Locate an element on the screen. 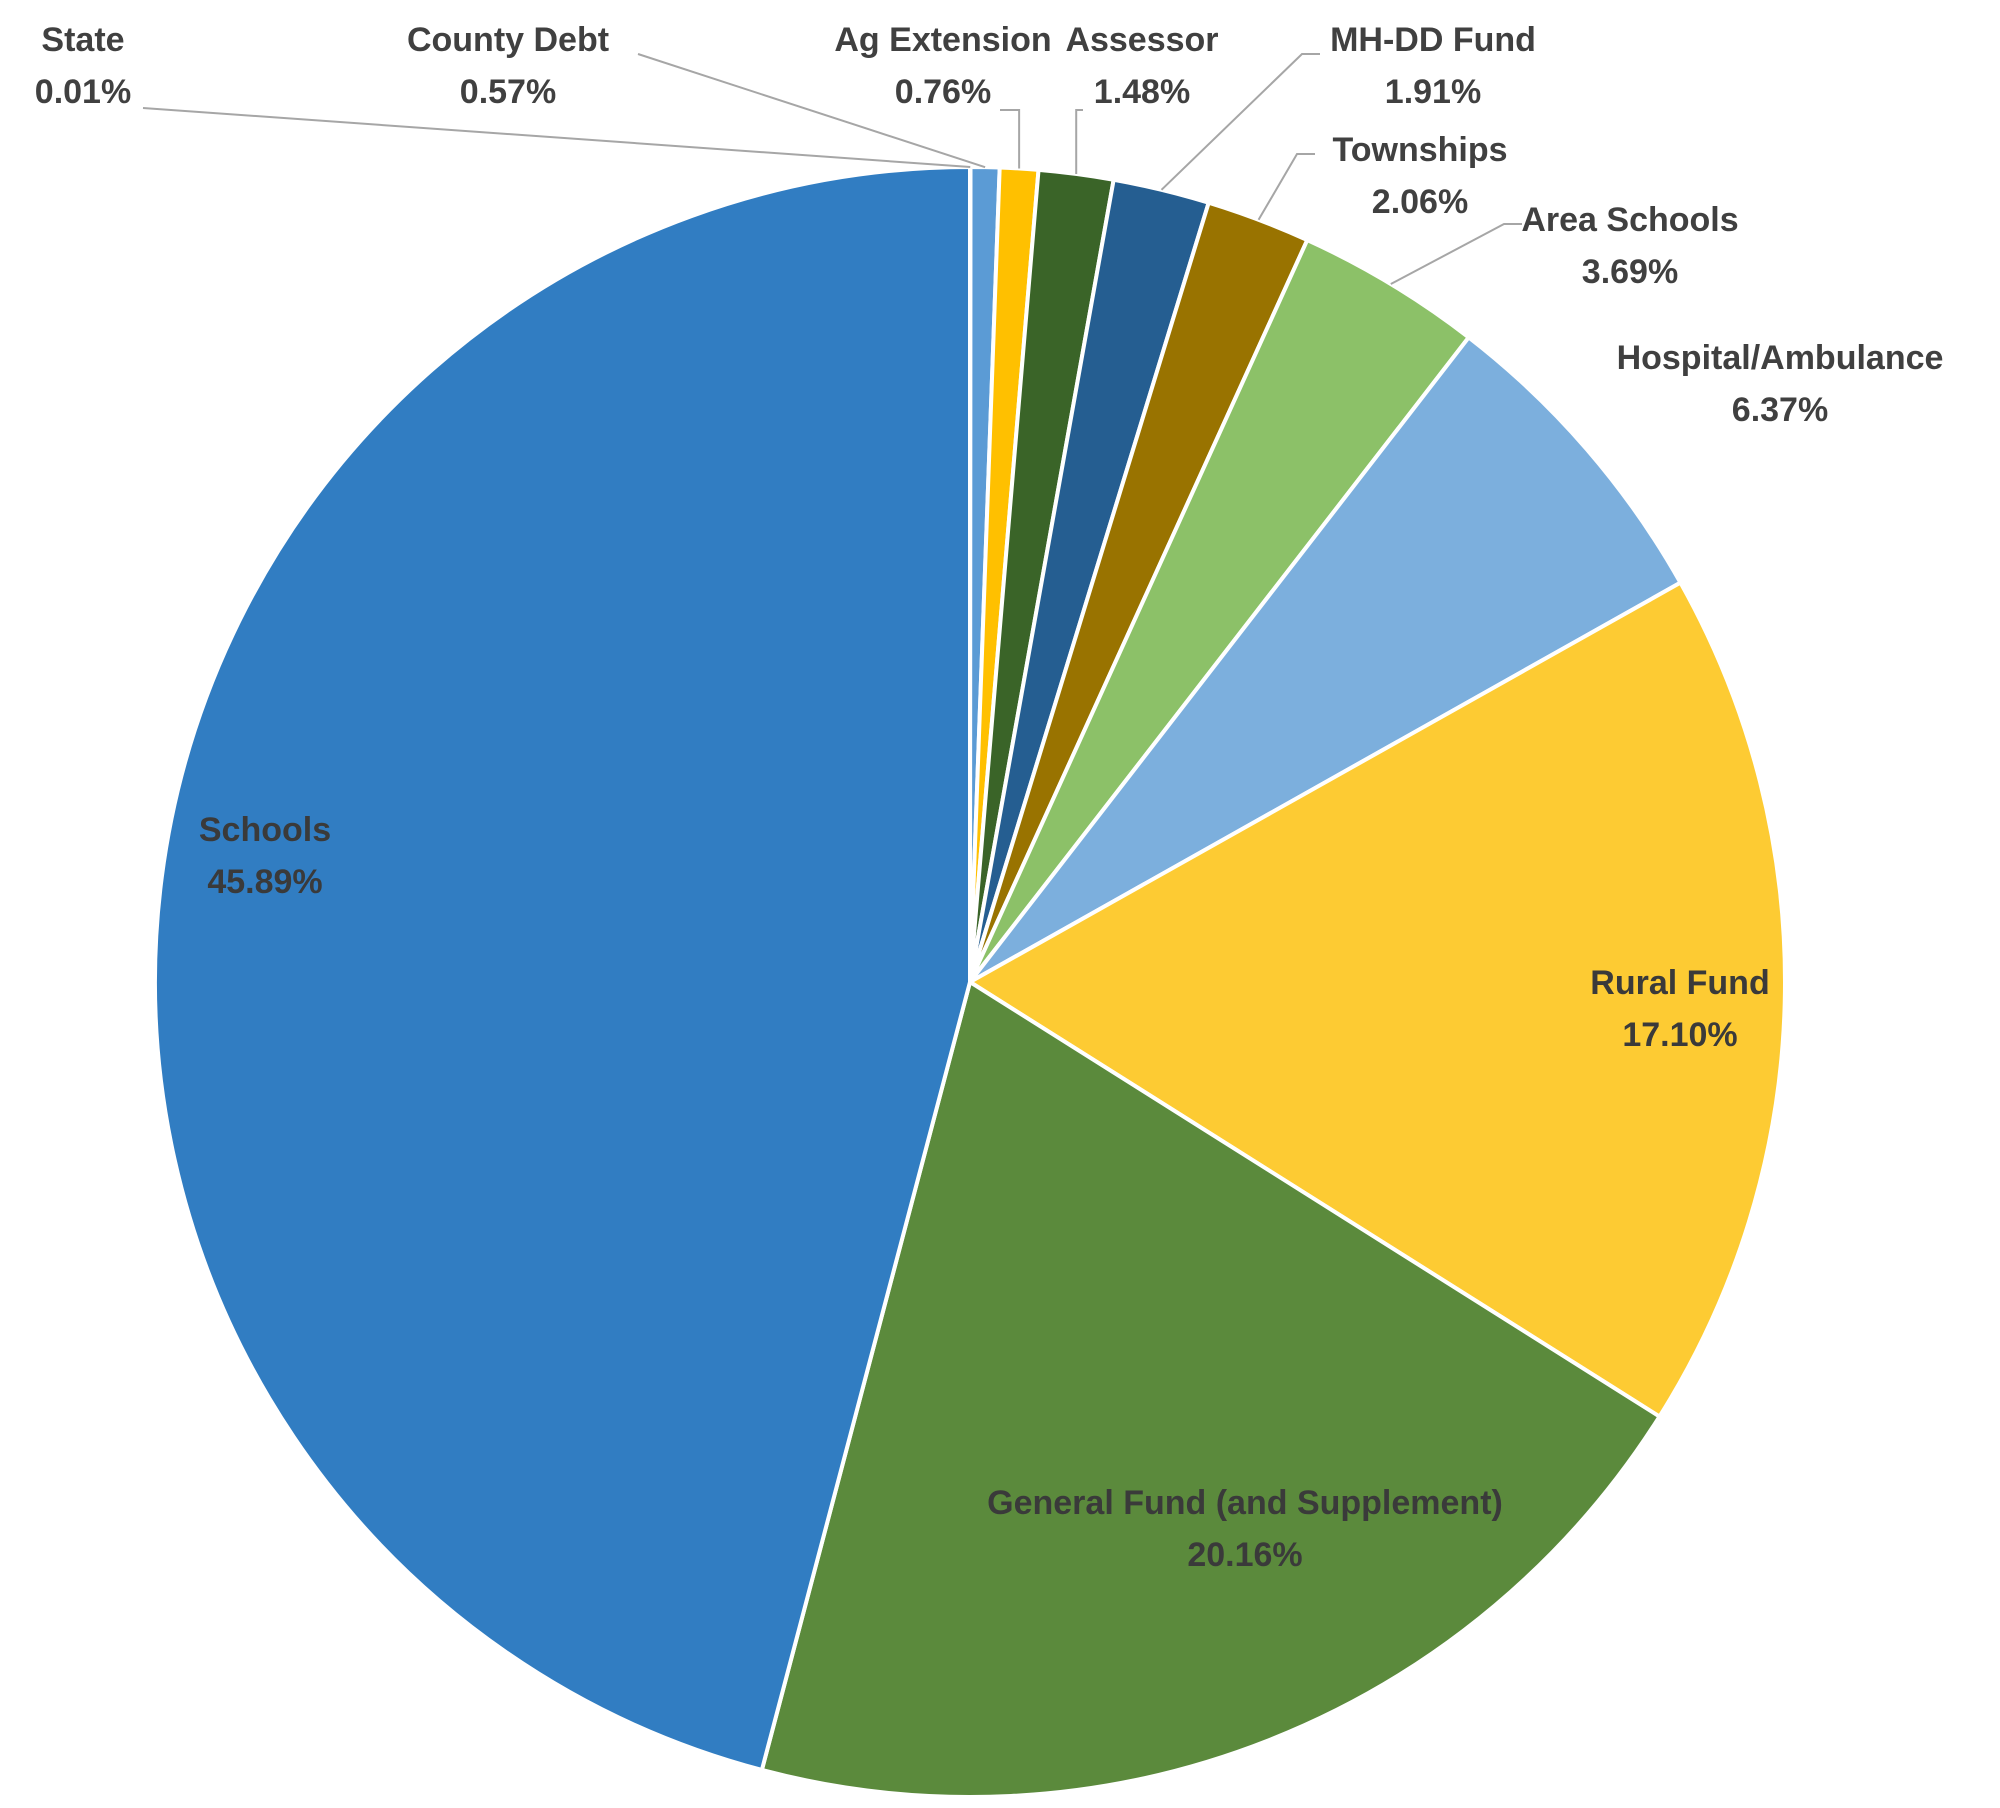 The width and height of the screenshot is (2000, 1808). slice-label-value: 0.01% is located at coordinates (83, 92).